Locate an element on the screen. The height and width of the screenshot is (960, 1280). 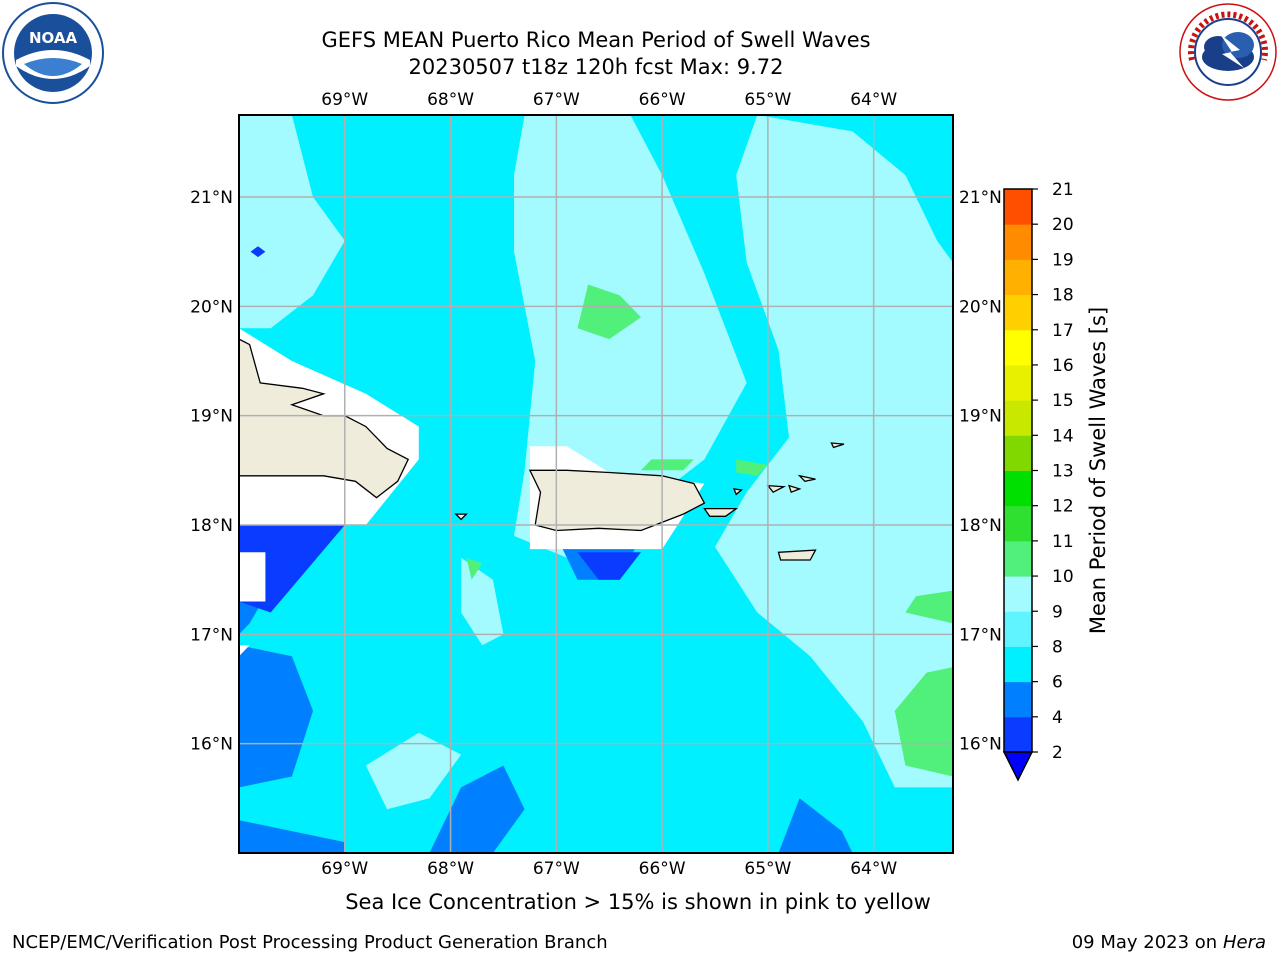
x-tick-label-top: 66°W is located at coordinates (662, 100).